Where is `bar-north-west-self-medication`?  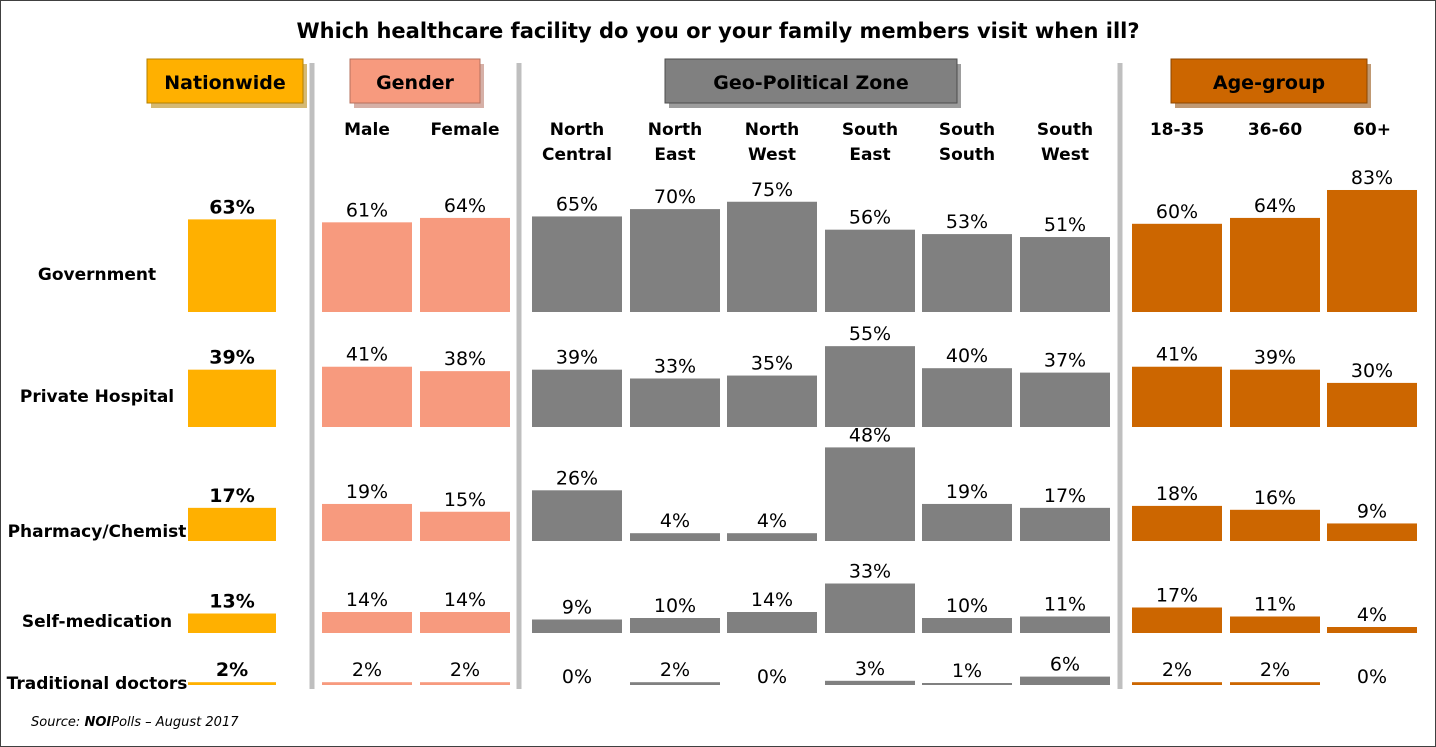
bar-north-west-self-medication is located at coordinates (772, 622).